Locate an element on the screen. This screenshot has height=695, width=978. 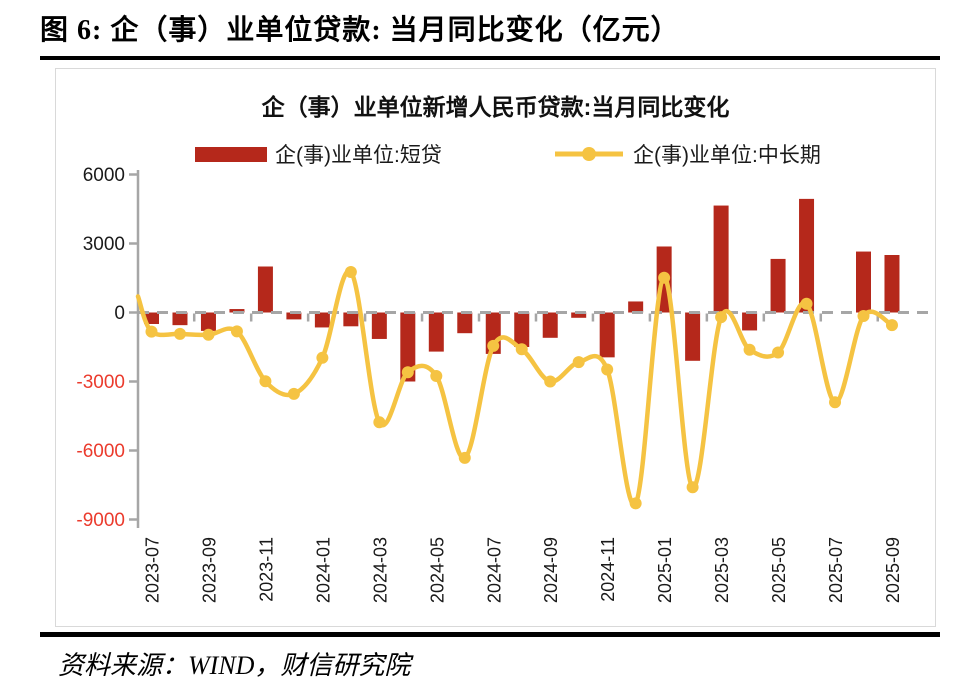
legend-label-medium-long: 企(事)业单位:中长期 is located at coordinates (727, 155).